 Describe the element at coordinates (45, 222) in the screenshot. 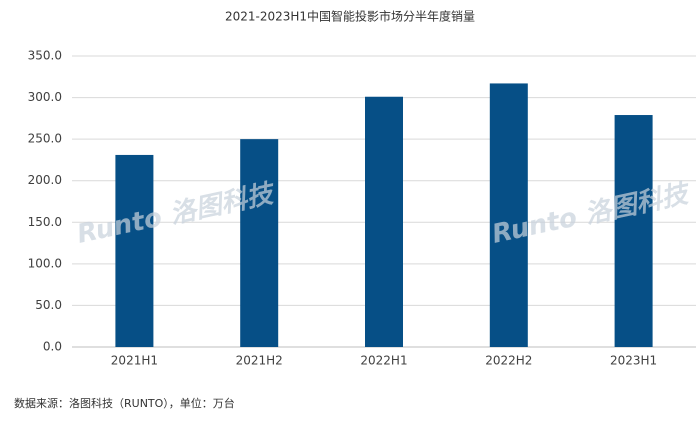

I see `y-tick-label: 150.0` at that location.